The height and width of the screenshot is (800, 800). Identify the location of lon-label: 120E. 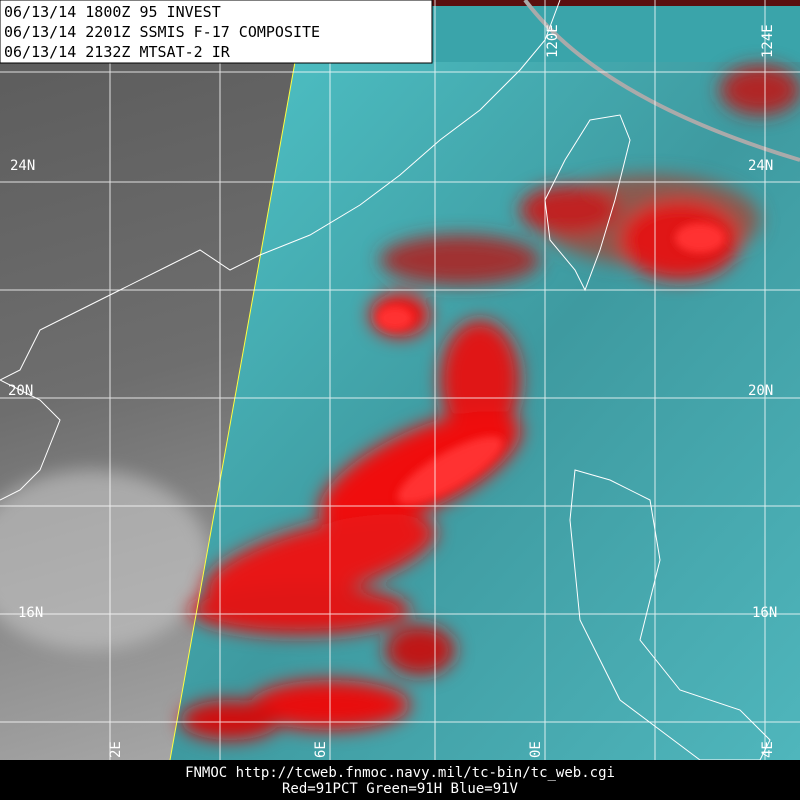
(553, 41).